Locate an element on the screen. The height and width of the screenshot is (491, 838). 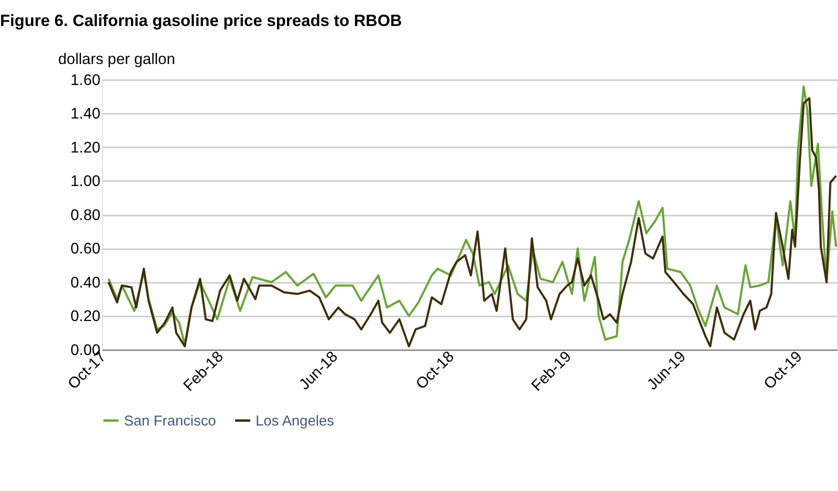
y-tick-label: 1.20 is located at coordinates (85, 147).